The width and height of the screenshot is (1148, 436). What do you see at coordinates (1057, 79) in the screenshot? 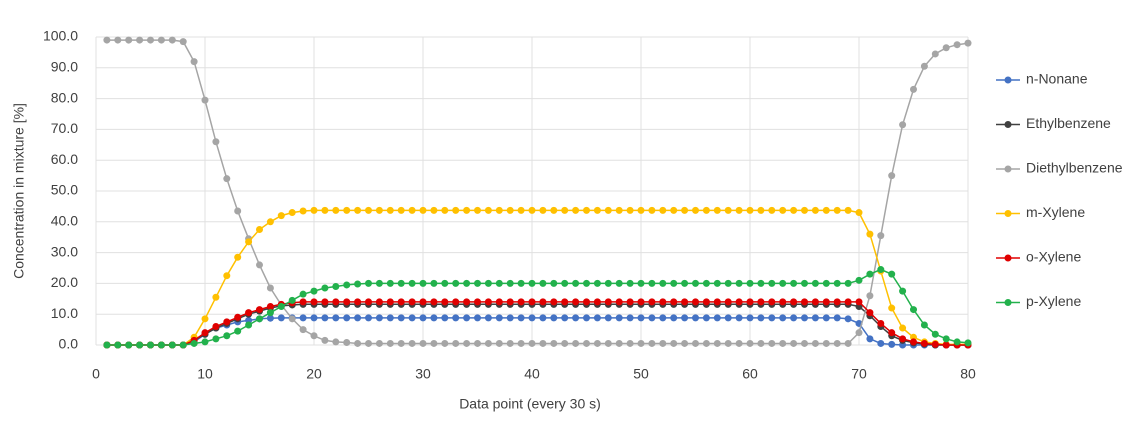
I see `legend-label: n-Nonane` at bounding box center [1057, 79].